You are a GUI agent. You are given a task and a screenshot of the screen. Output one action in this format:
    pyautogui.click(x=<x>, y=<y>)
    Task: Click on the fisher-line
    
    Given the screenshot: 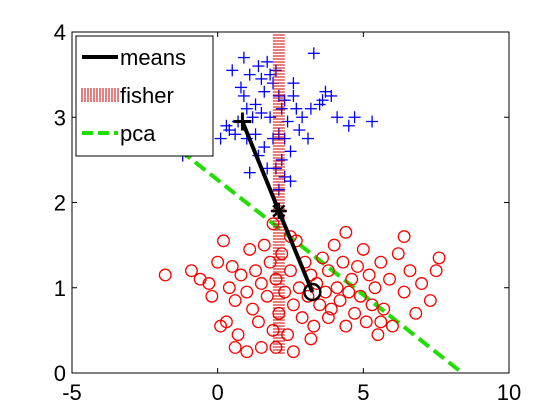 What is the action you would take?
    pyautogui.click(x=278, y=193)
    